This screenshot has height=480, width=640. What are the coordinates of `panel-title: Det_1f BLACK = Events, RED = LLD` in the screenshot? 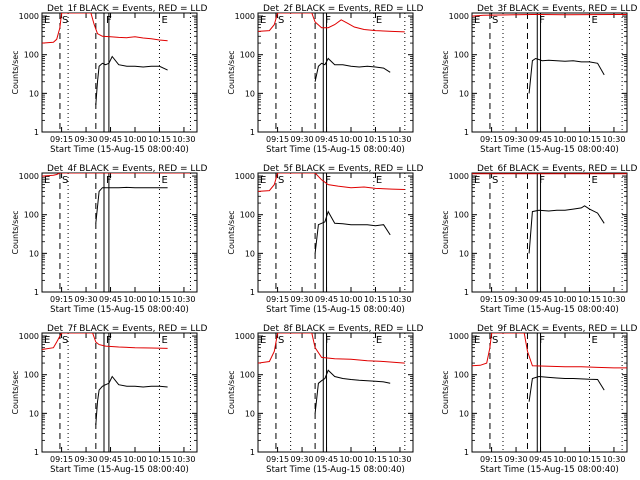 It's located at (127, 9).